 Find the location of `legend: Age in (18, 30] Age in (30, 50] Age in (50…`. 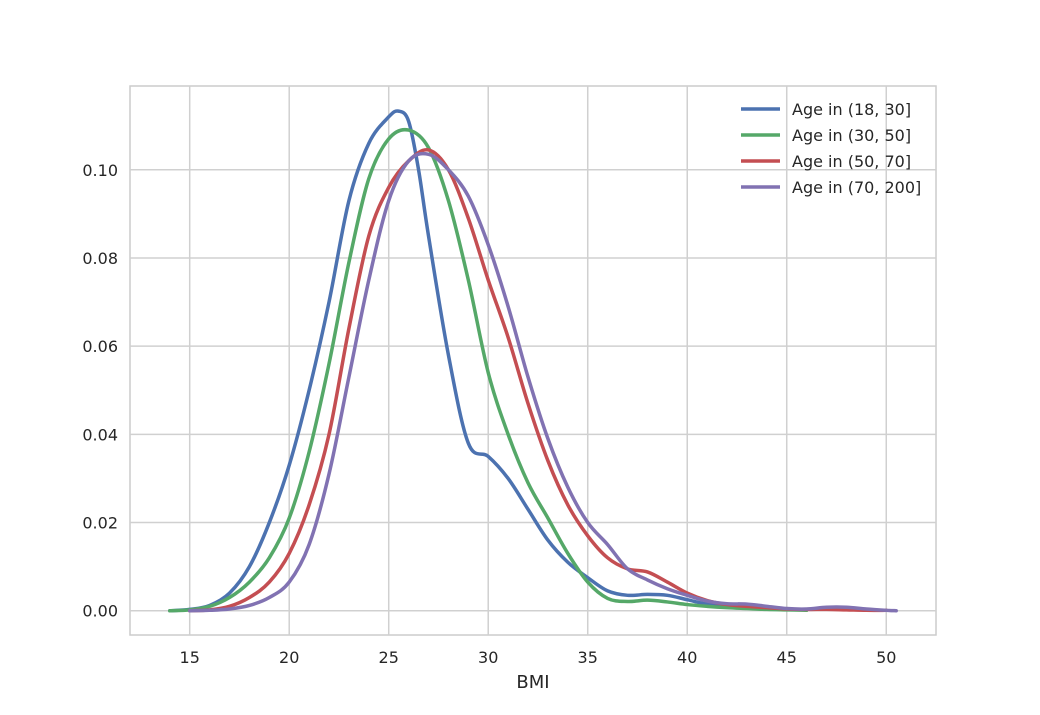

legend: Age in (18, 30] Age in (30, 50] Age in (50… is located at coordinates (831, 148).